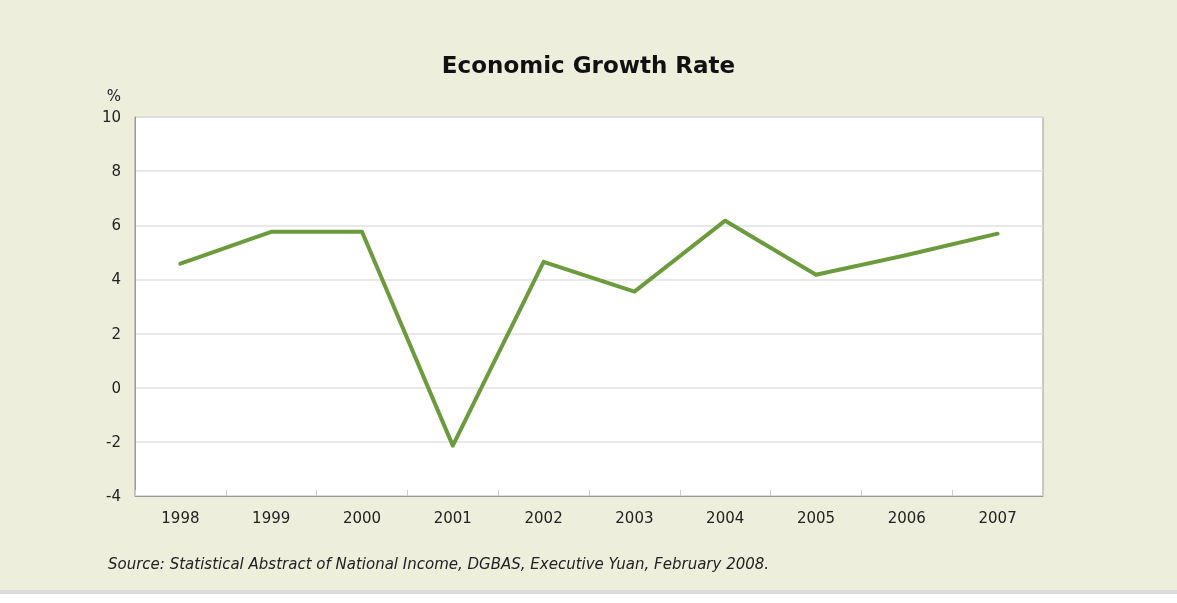  Describe the element at coordinates (439, 563) in the screenshot. I see `source-note: Source: Statistical Abstract of National Income, DGBAS, Executive Yuan, February 2008.` at that location.